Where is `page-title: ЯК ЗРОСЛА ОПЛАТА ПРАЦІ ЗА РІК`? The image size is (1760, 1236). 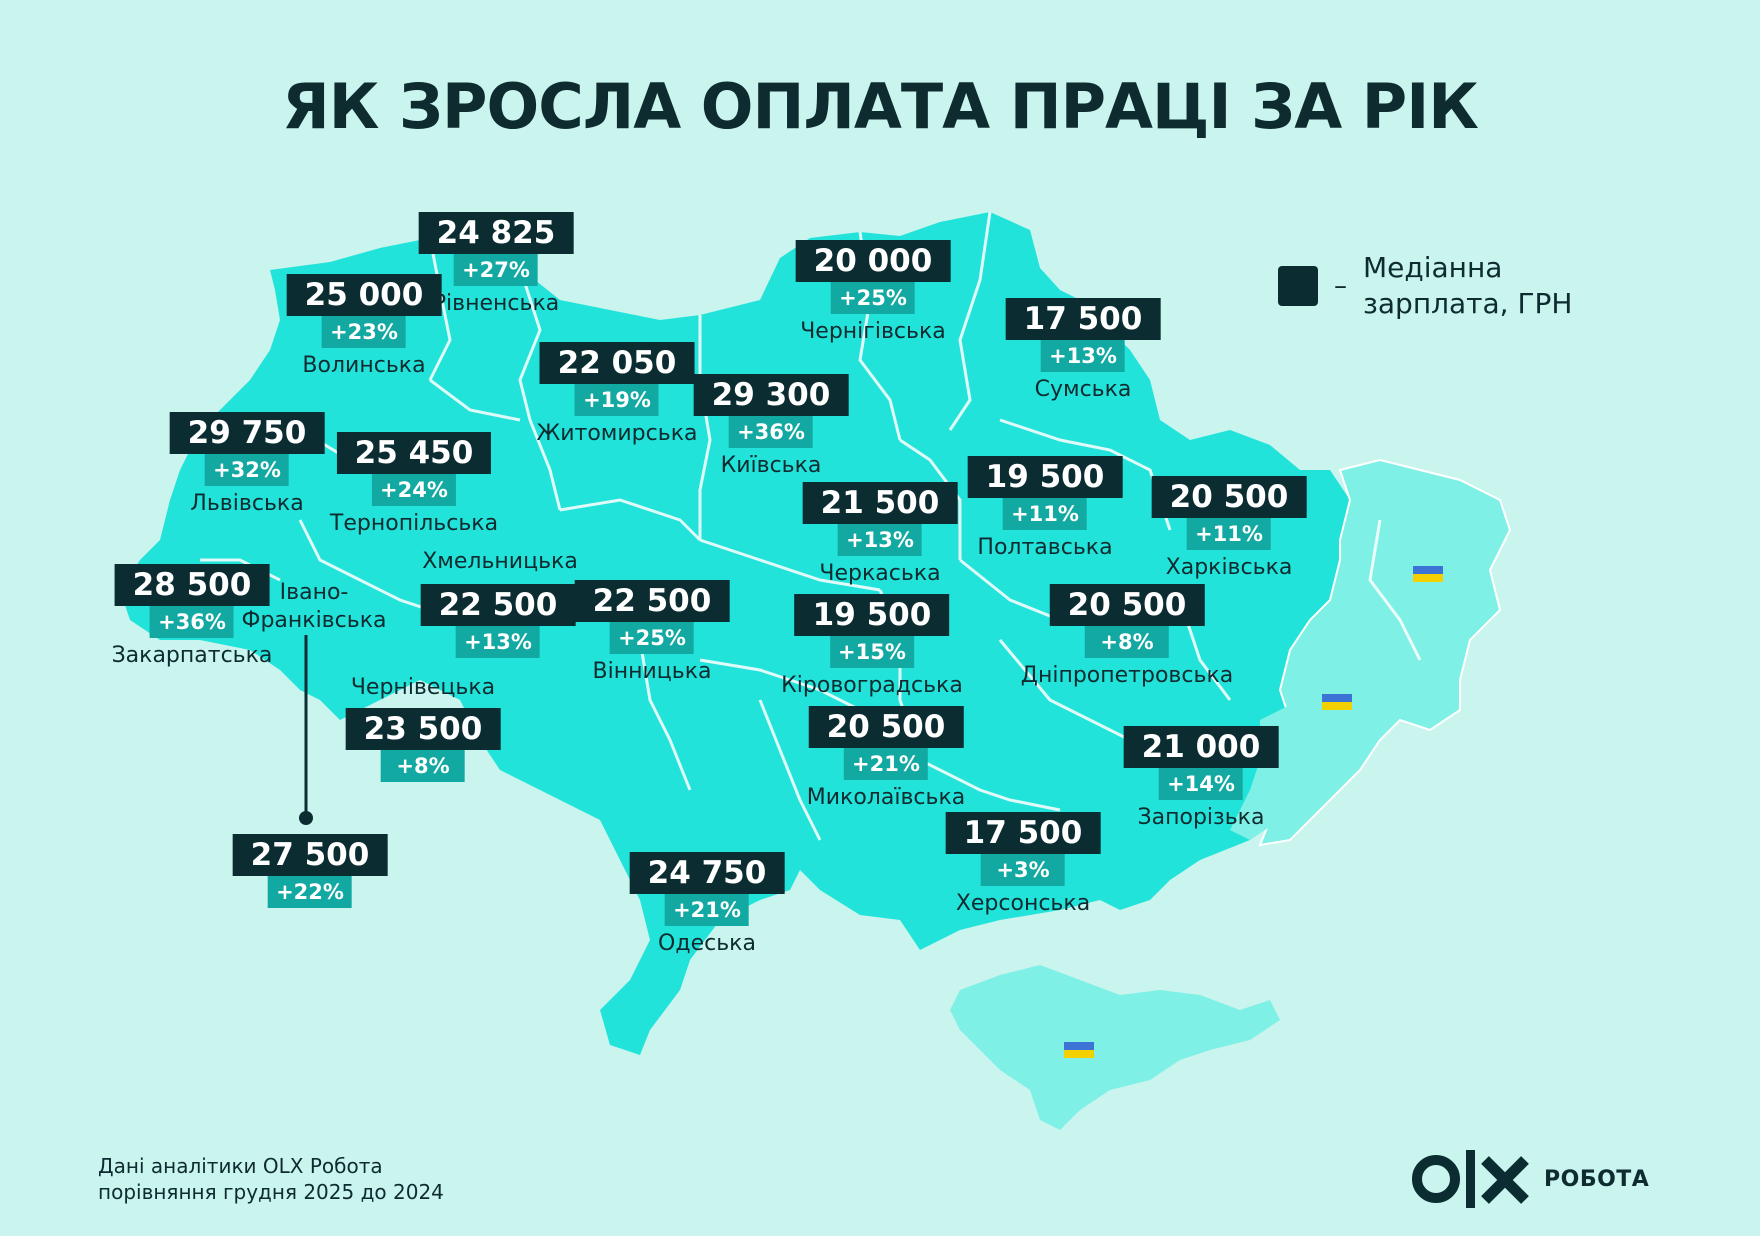
page-title: ЯК ЗРОСЛА ОПЛАТА ПРАЦІ ЗА РІК is located at coordinates (880, 106).